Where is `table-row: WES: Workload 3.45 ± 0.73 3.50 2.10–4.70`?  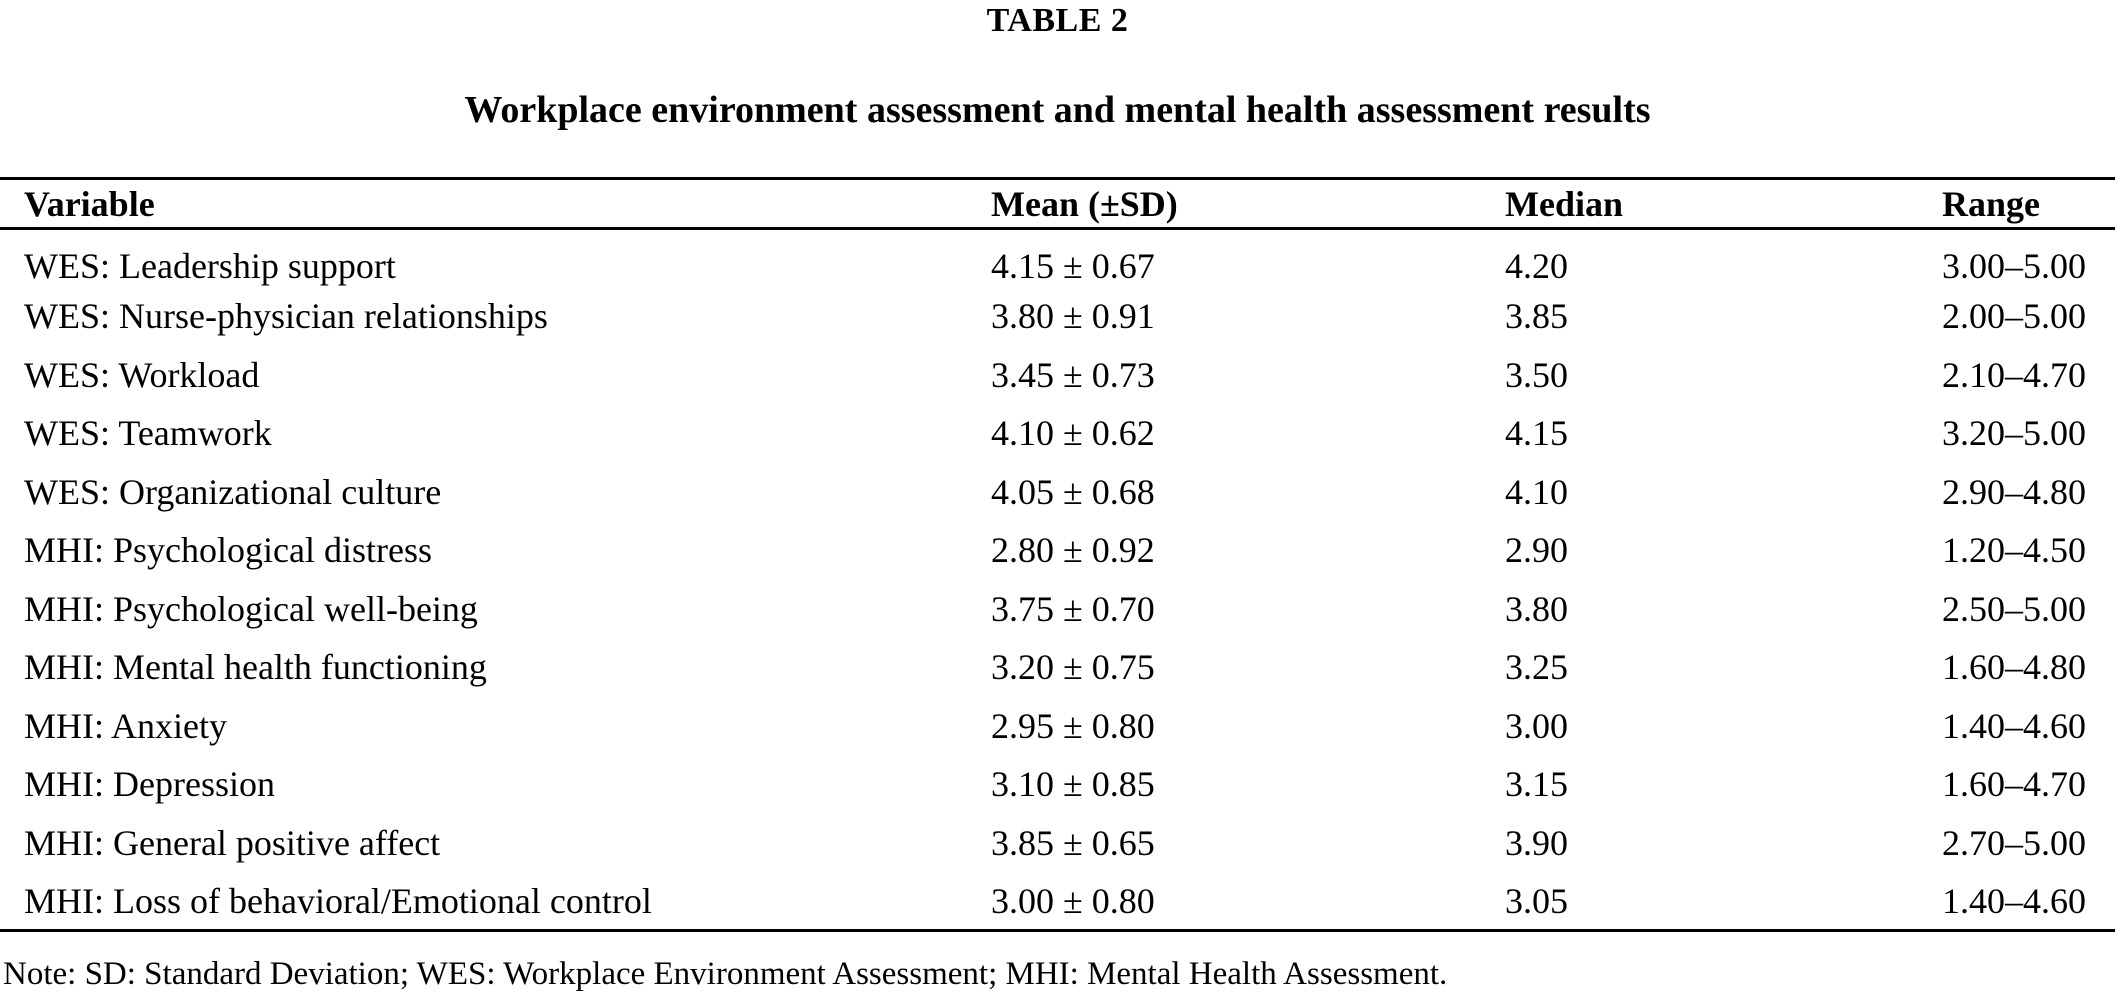 table-row: WES: Workload 3.45 ± 0.73 3.50 2.10–4.70 is located at coordinates (1057, 375).